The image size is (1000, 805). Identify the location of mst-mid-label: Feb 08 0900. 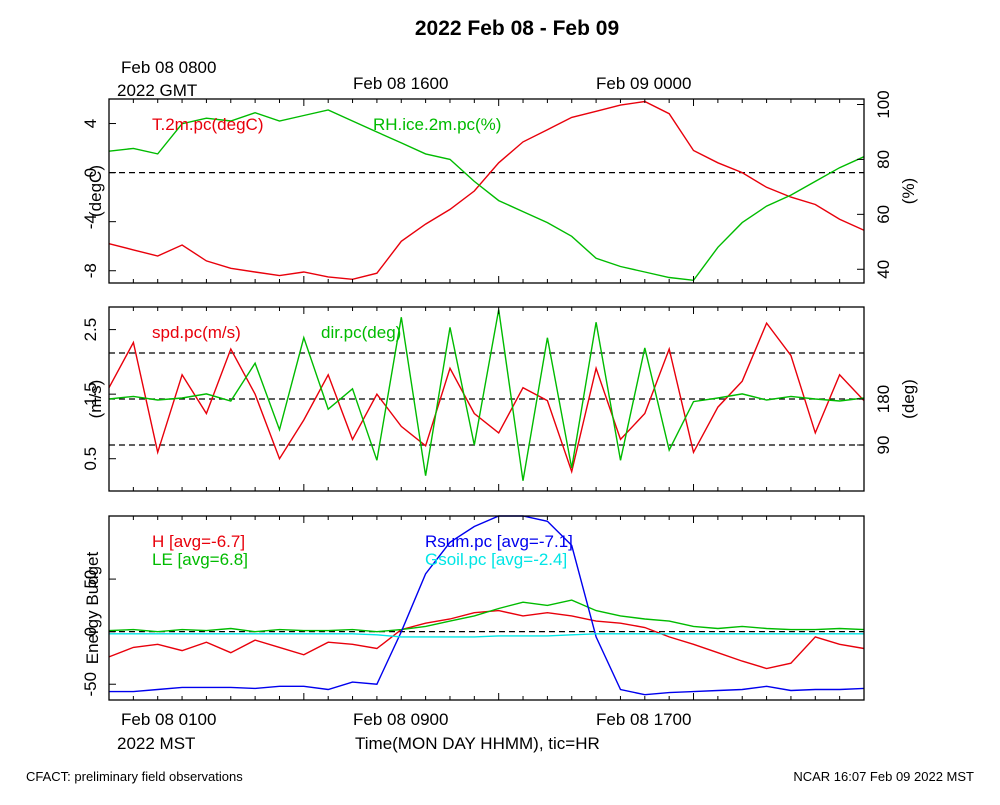
(400, 719).